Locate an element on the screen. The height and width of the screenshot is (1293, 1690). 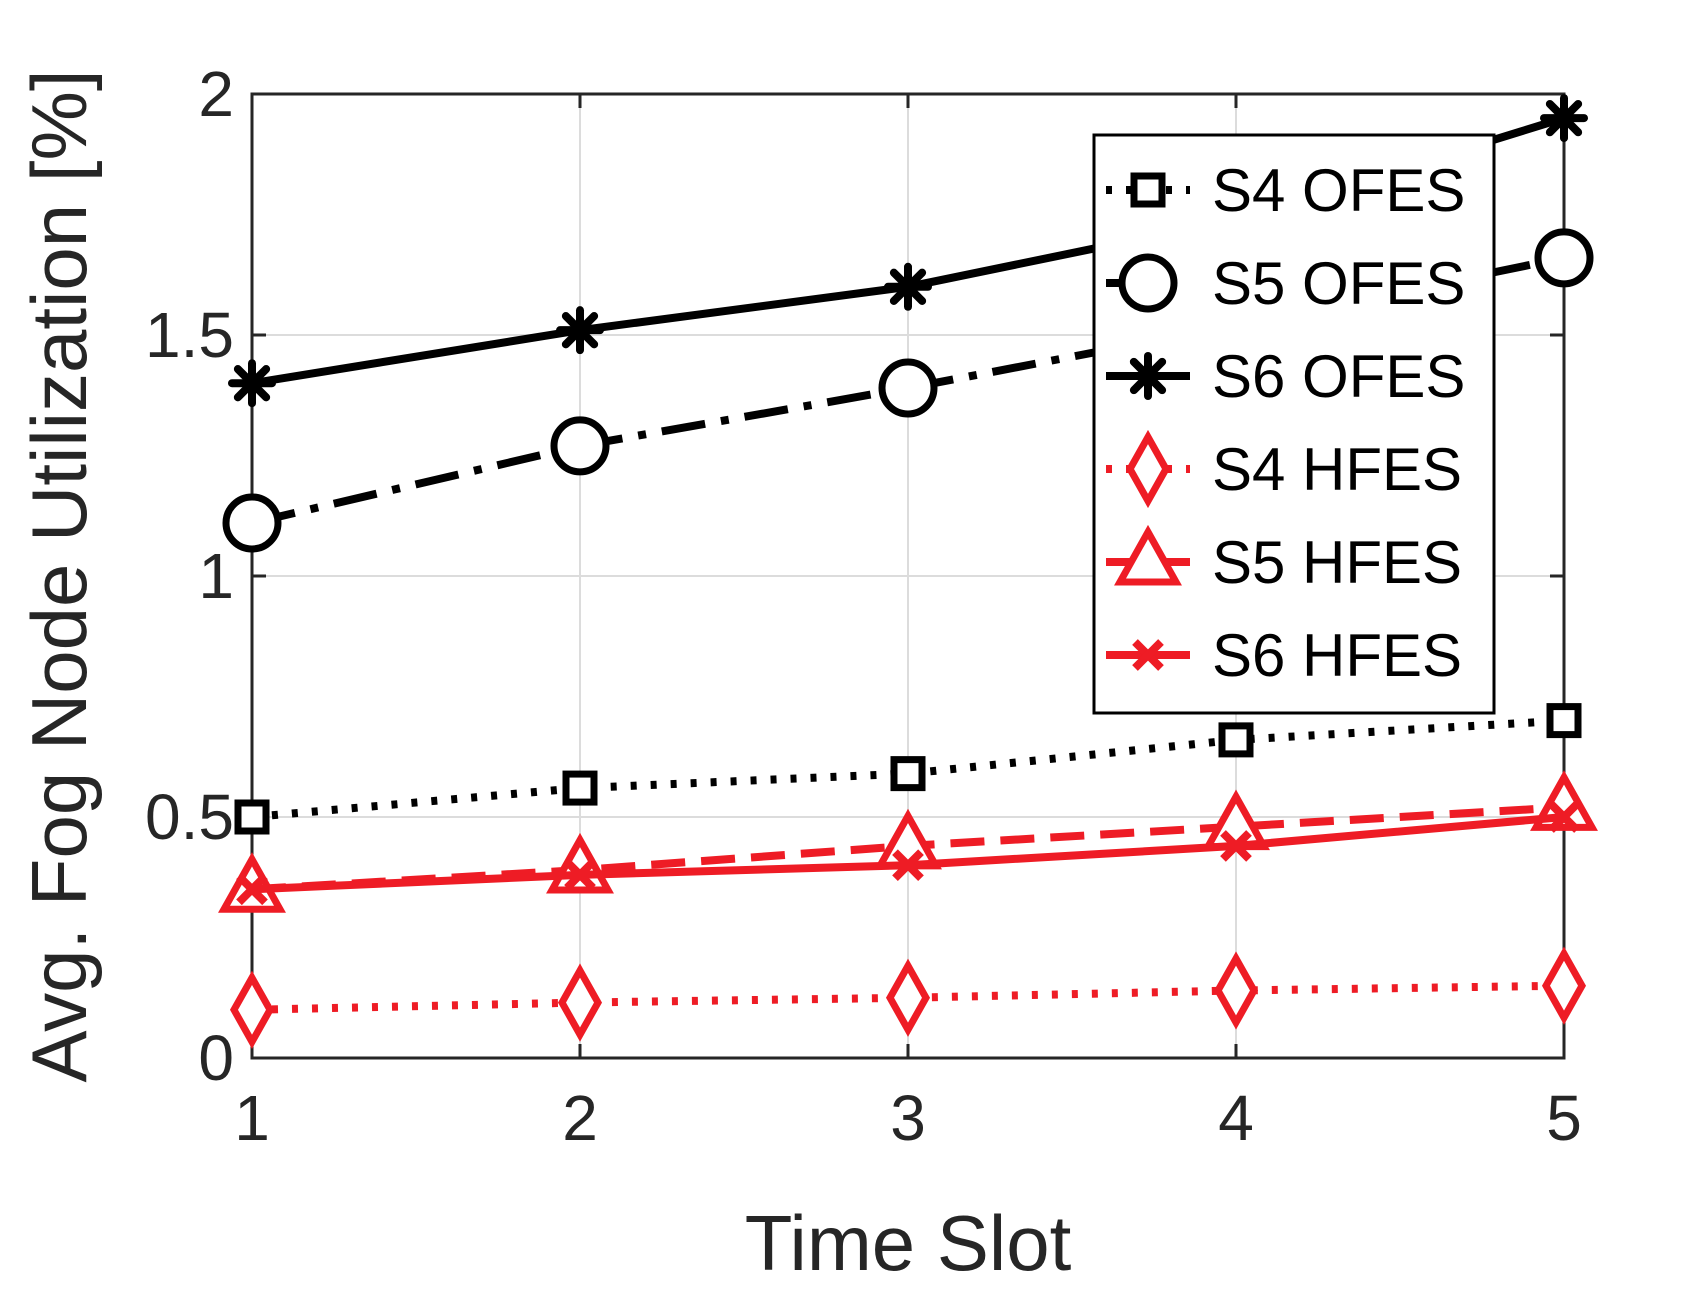
legend-s6-hfes-point is located at coordinates (1148, 655).